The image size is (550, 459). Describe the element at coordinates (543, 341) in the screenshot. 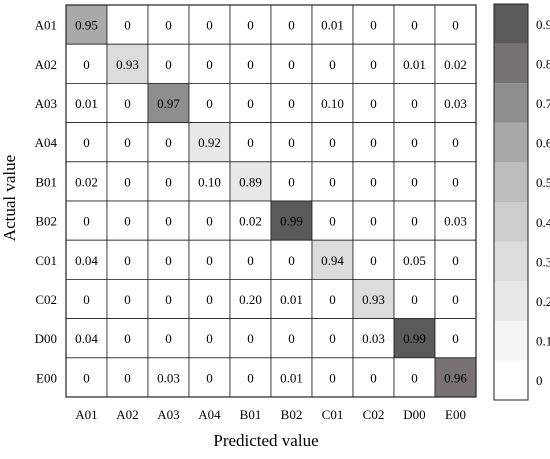

I see `colorbar-tick-label: 0.1` at that location.